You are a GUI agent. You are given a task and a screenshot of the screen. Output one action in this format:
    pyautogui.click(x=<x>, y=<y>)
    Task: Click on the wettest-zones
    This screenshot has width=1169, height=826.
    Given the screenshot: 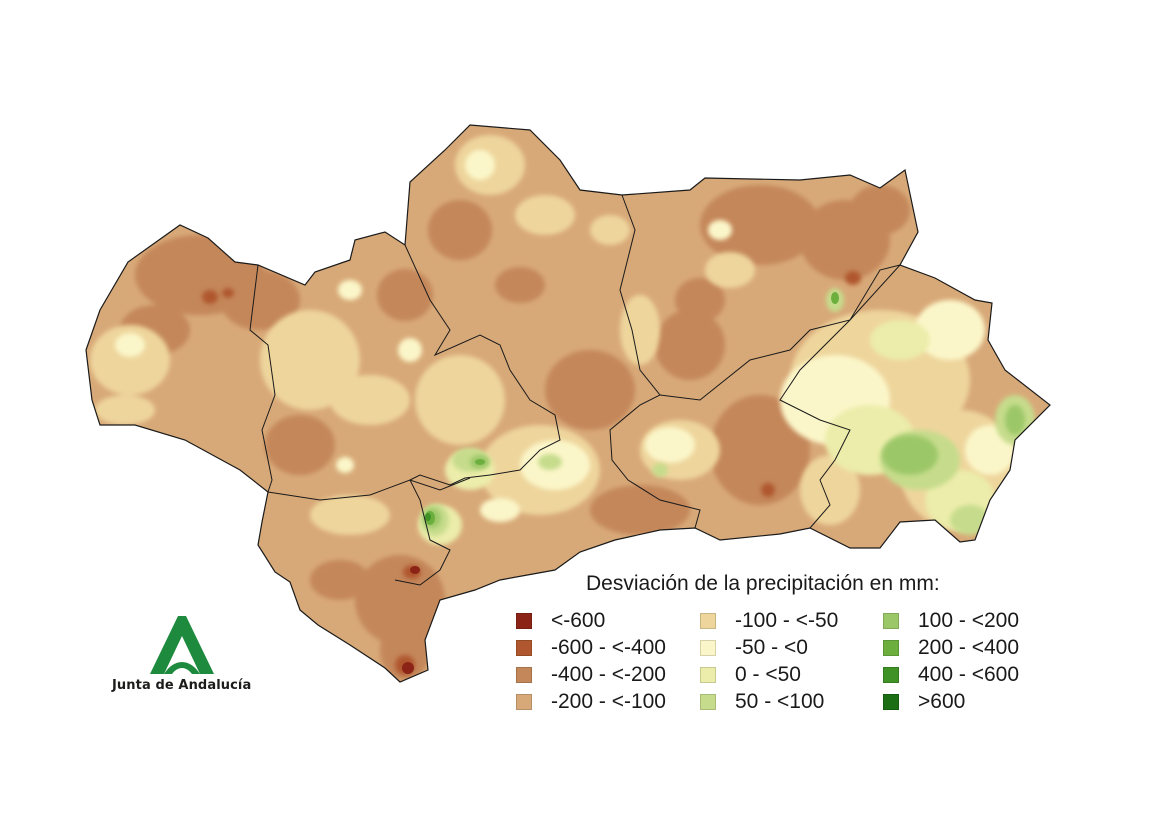 What is the action you would take?
    pyautogui.click(x=632, y=408)
    